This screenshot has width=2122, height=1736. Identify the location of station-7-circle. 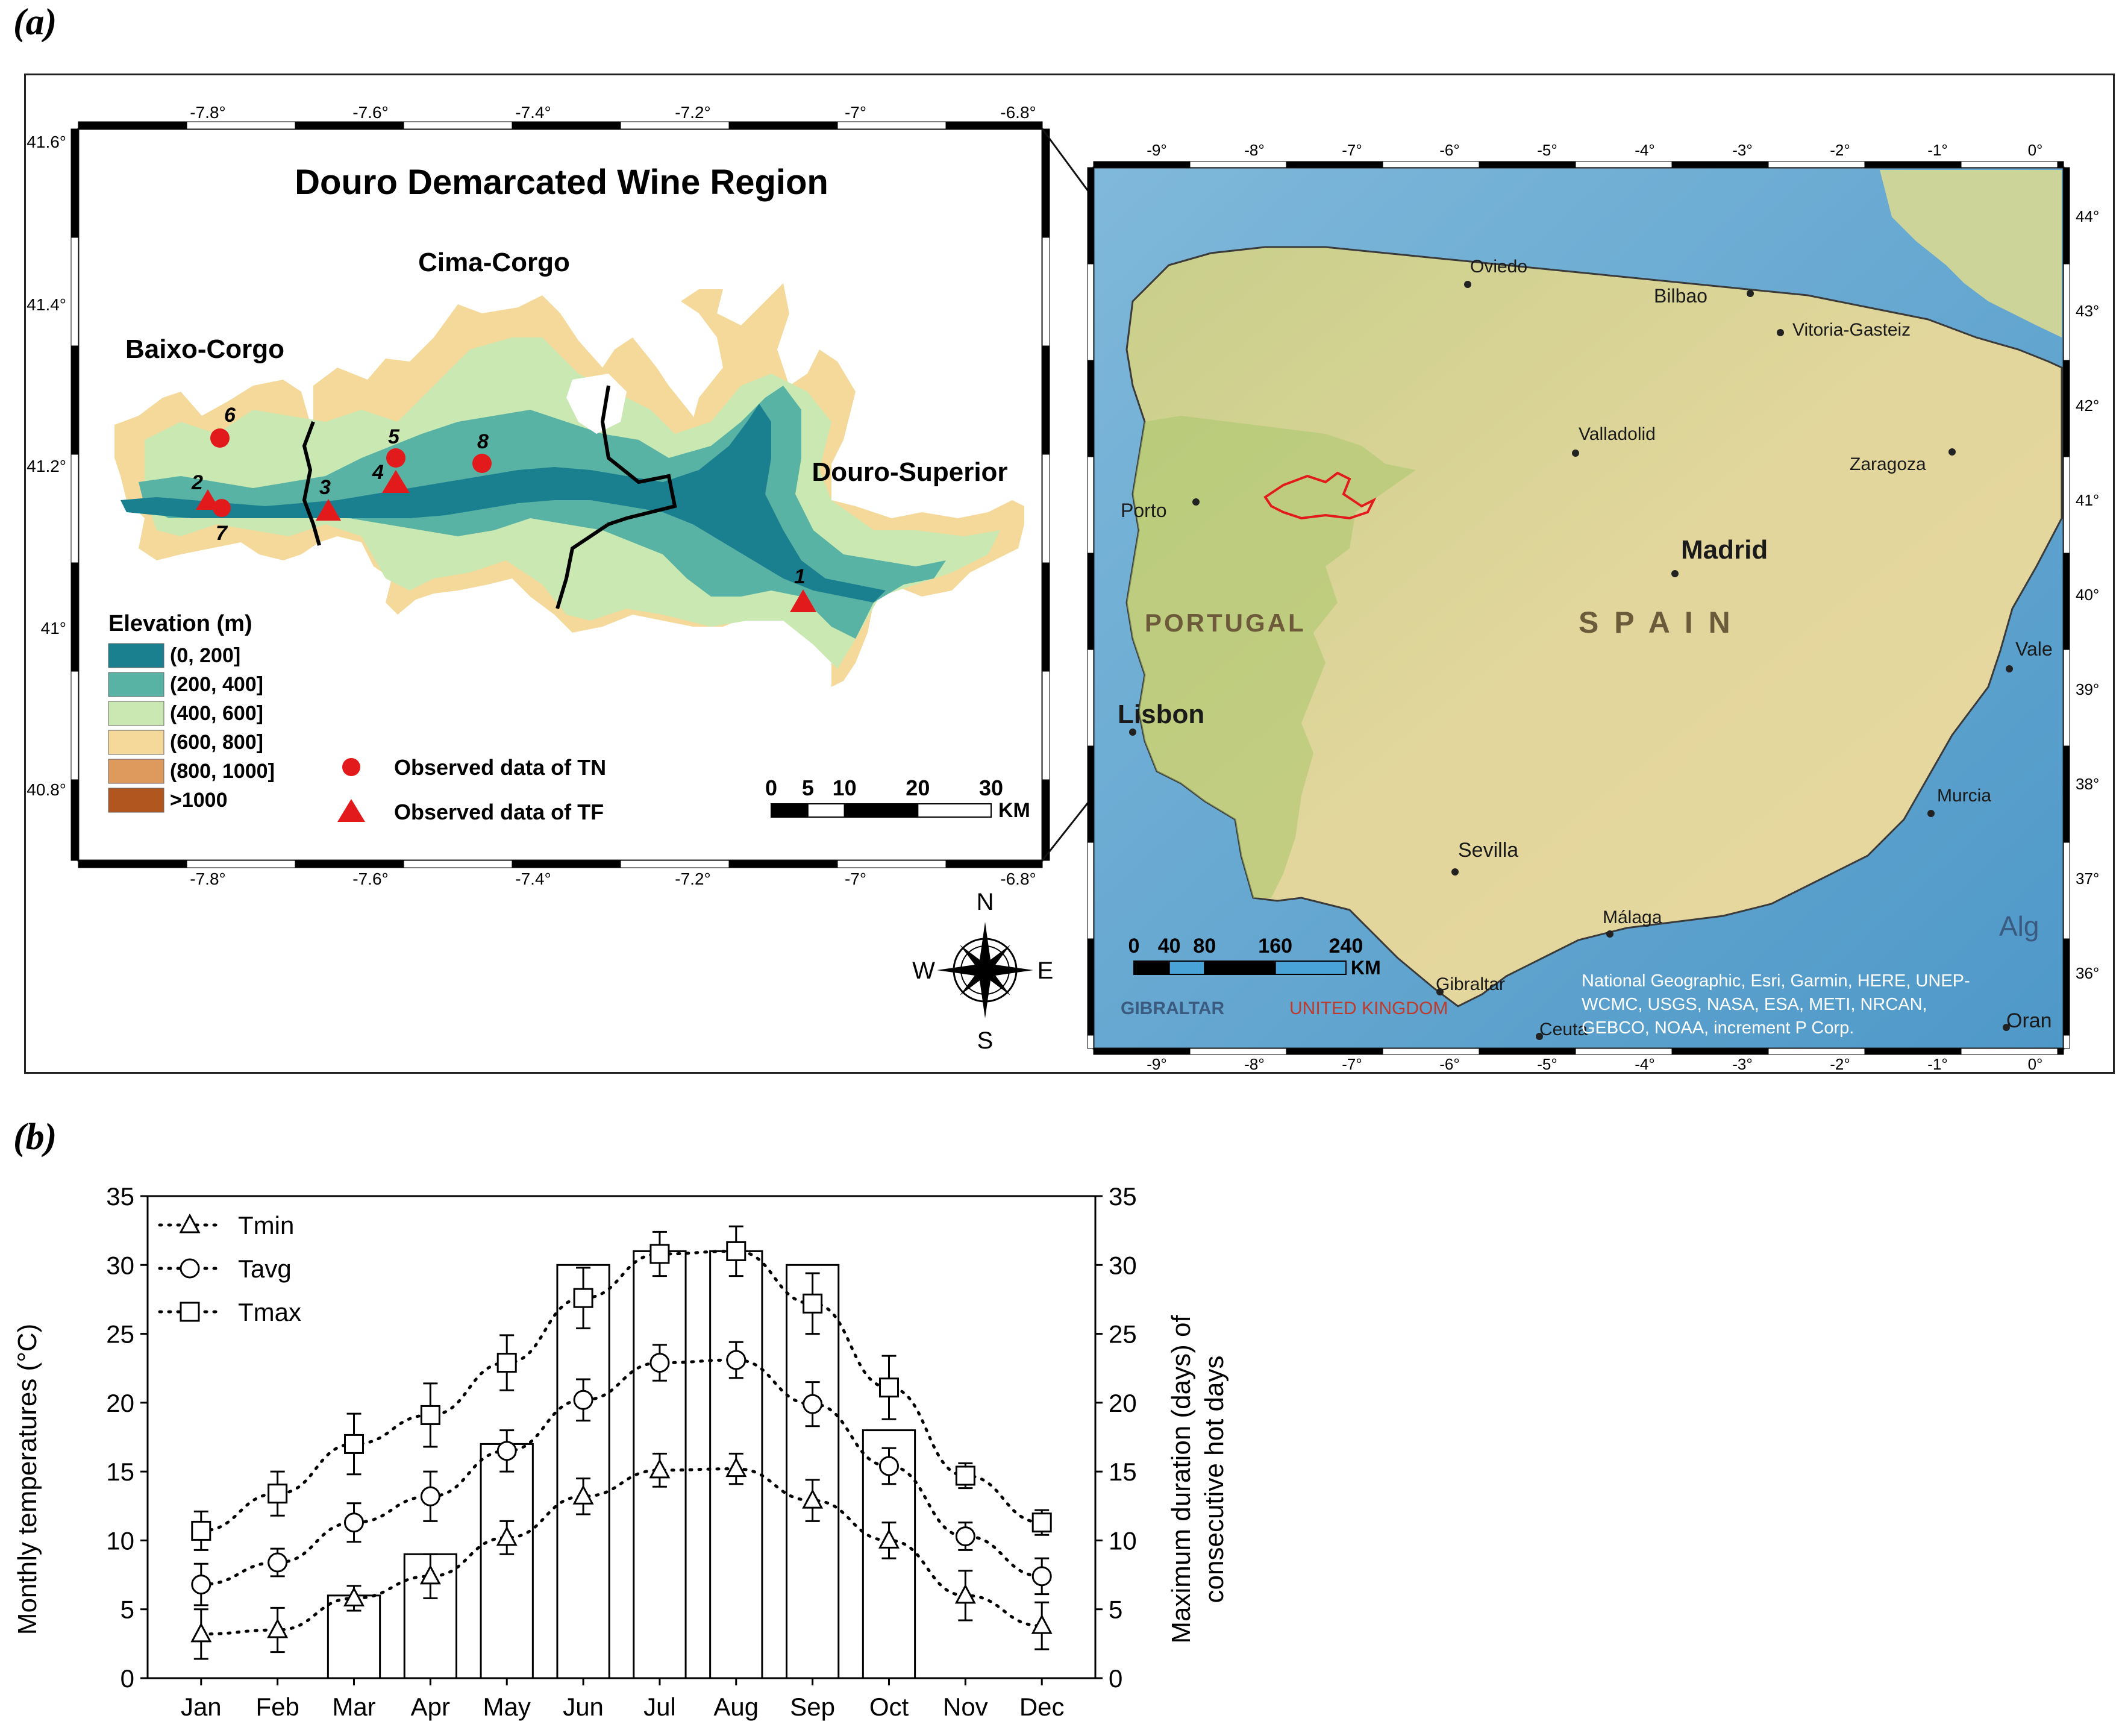
(222, 508).